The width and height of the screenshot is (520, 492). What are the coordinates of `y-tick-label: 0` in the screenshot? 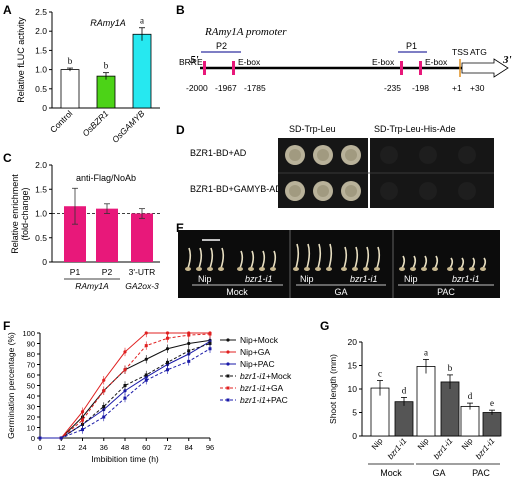 It's located at (354, 436).